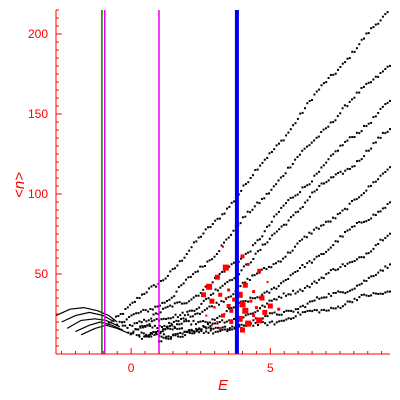 The image size is (400, 400). What do you see at coordinates (42, 274) in the screenshot?
I see `y-tick-label: 50` at bounding box center [42, 274].